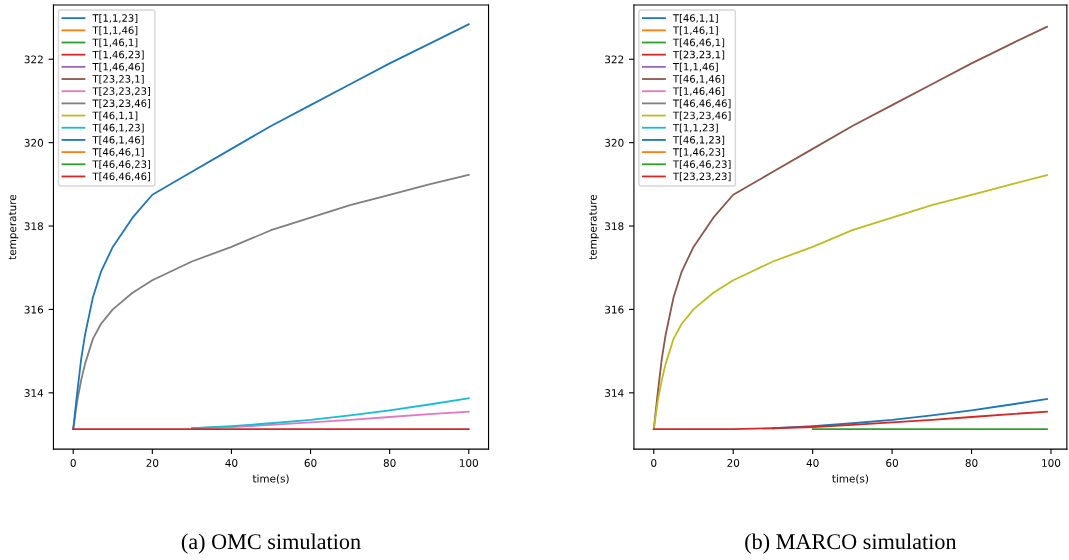  What do you see at coordinates (271, 543) in the screenshot?
I see `text: (a) OMC simulation` at bounding box center [271, 543].